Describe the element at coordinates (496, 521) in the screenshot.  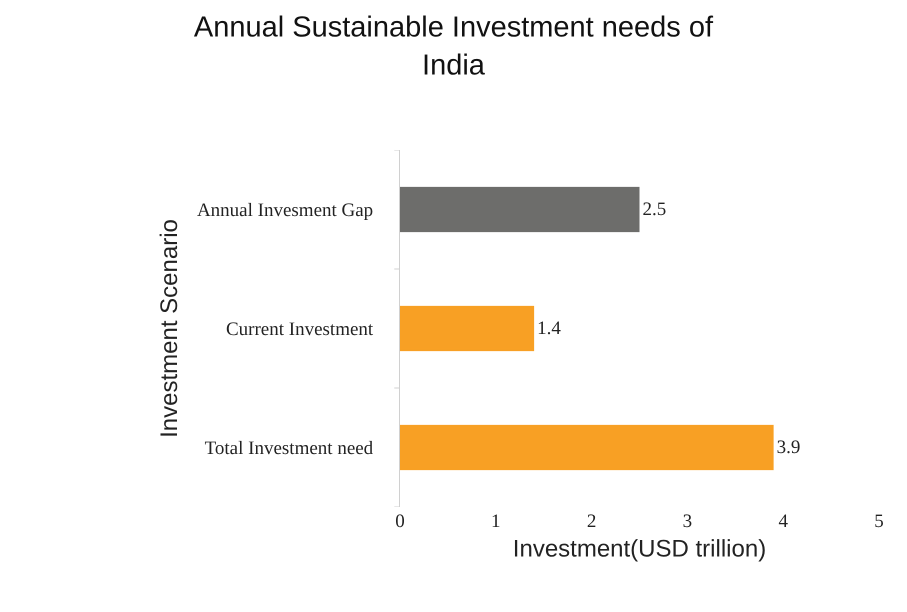
I see `x-tick-label: 1` at that location.